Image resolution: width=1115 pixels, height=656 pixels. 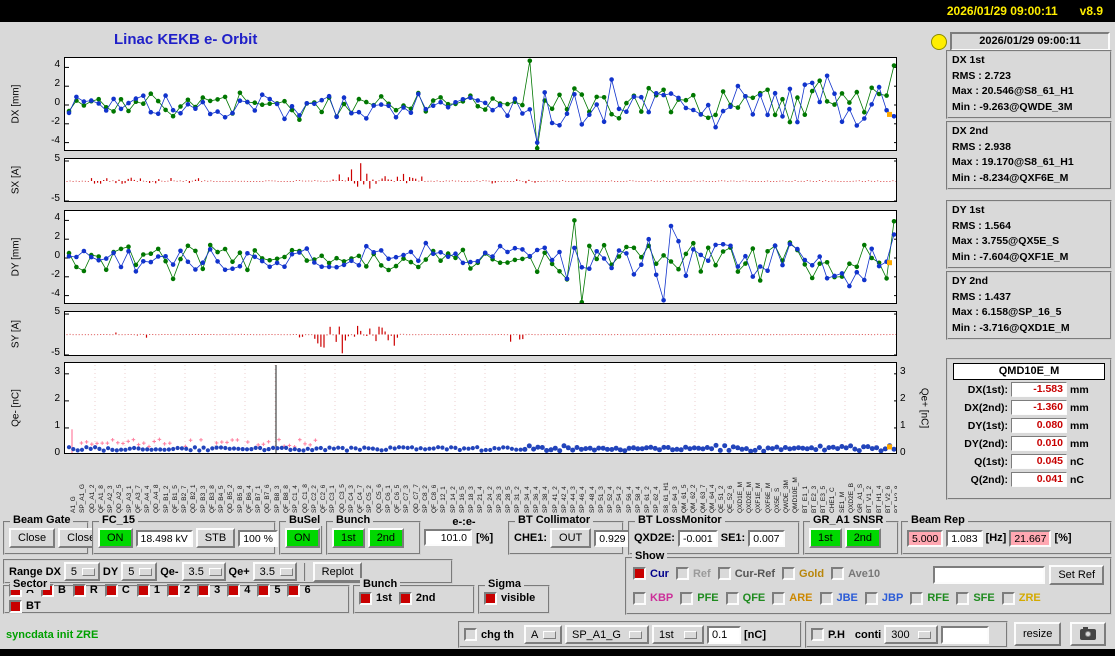 What do you see at coordinates (1011, 327) in the screenshot?
I see `stat-line: Min : -3.716@QXD1E_M` at bounding box center [1011, 327].